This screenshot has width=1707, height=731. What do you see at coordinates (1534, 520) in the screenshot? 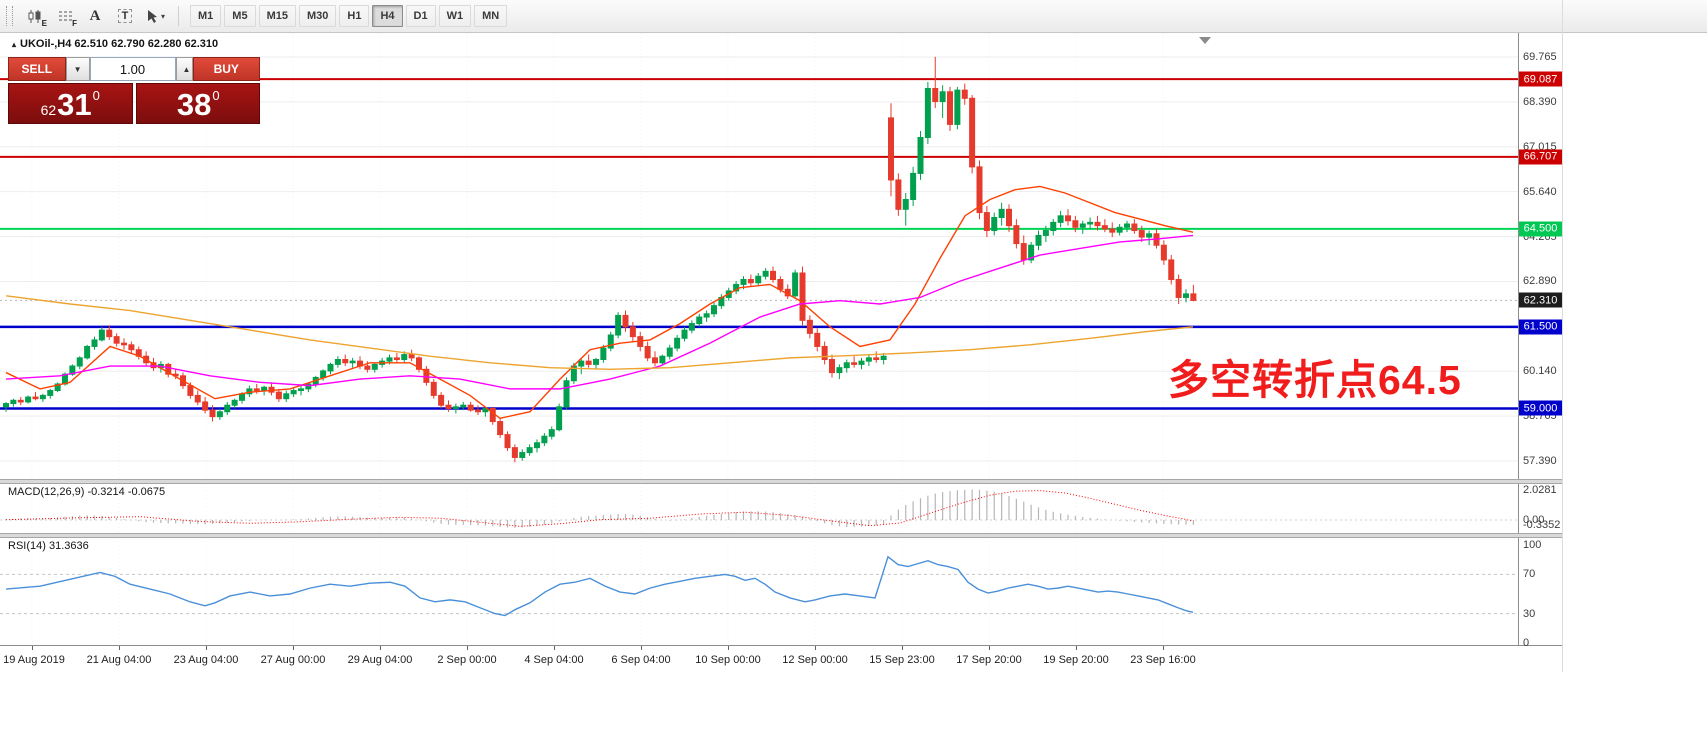
I see `macd-axis-label: 0.00` at bounding box center [1534, 520].